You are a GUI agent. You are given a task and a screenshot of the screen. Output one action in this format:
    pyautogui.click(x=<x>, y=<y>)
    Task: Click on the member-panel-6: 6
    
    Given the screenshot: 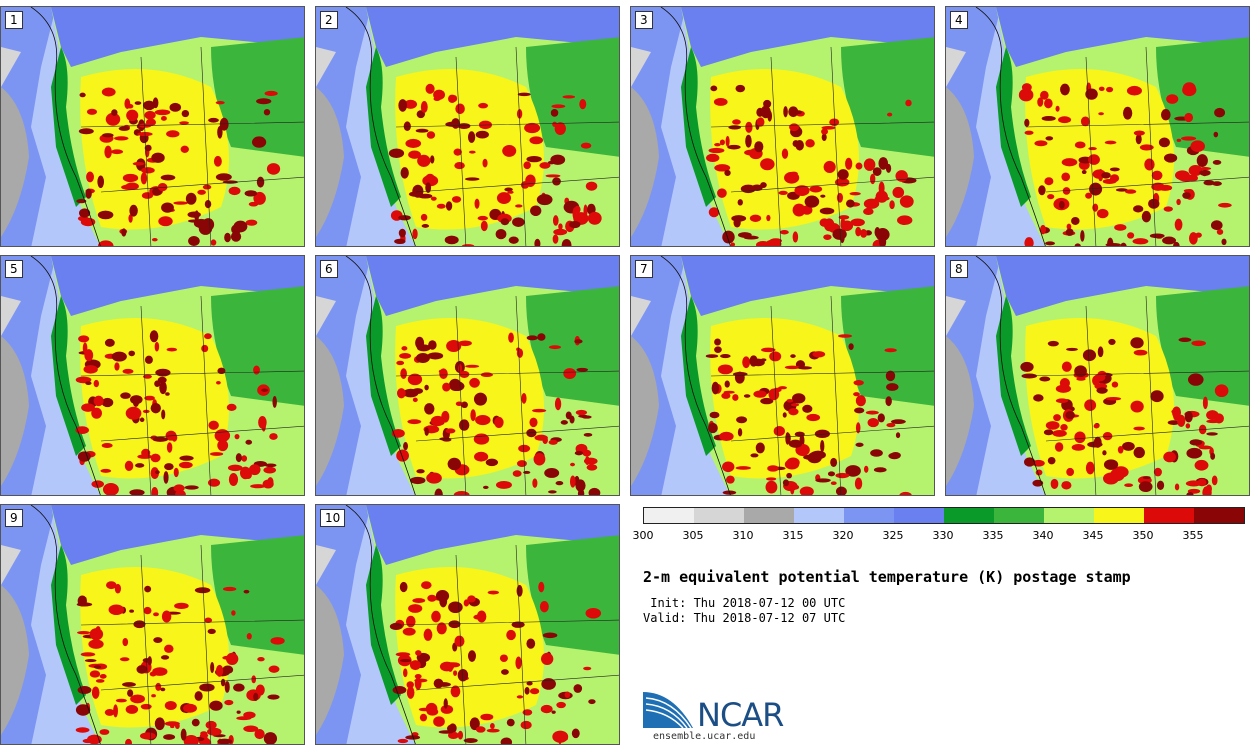 What is the action you would take?
    pyautogui.click(x=467, y=375)
    